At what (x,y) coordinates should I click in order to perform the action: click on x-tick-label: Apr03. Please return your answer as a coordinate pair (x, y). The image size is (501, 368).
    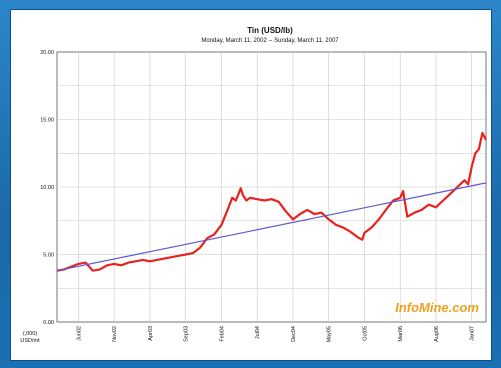
    Looking at the image, I should click on (151, 333).